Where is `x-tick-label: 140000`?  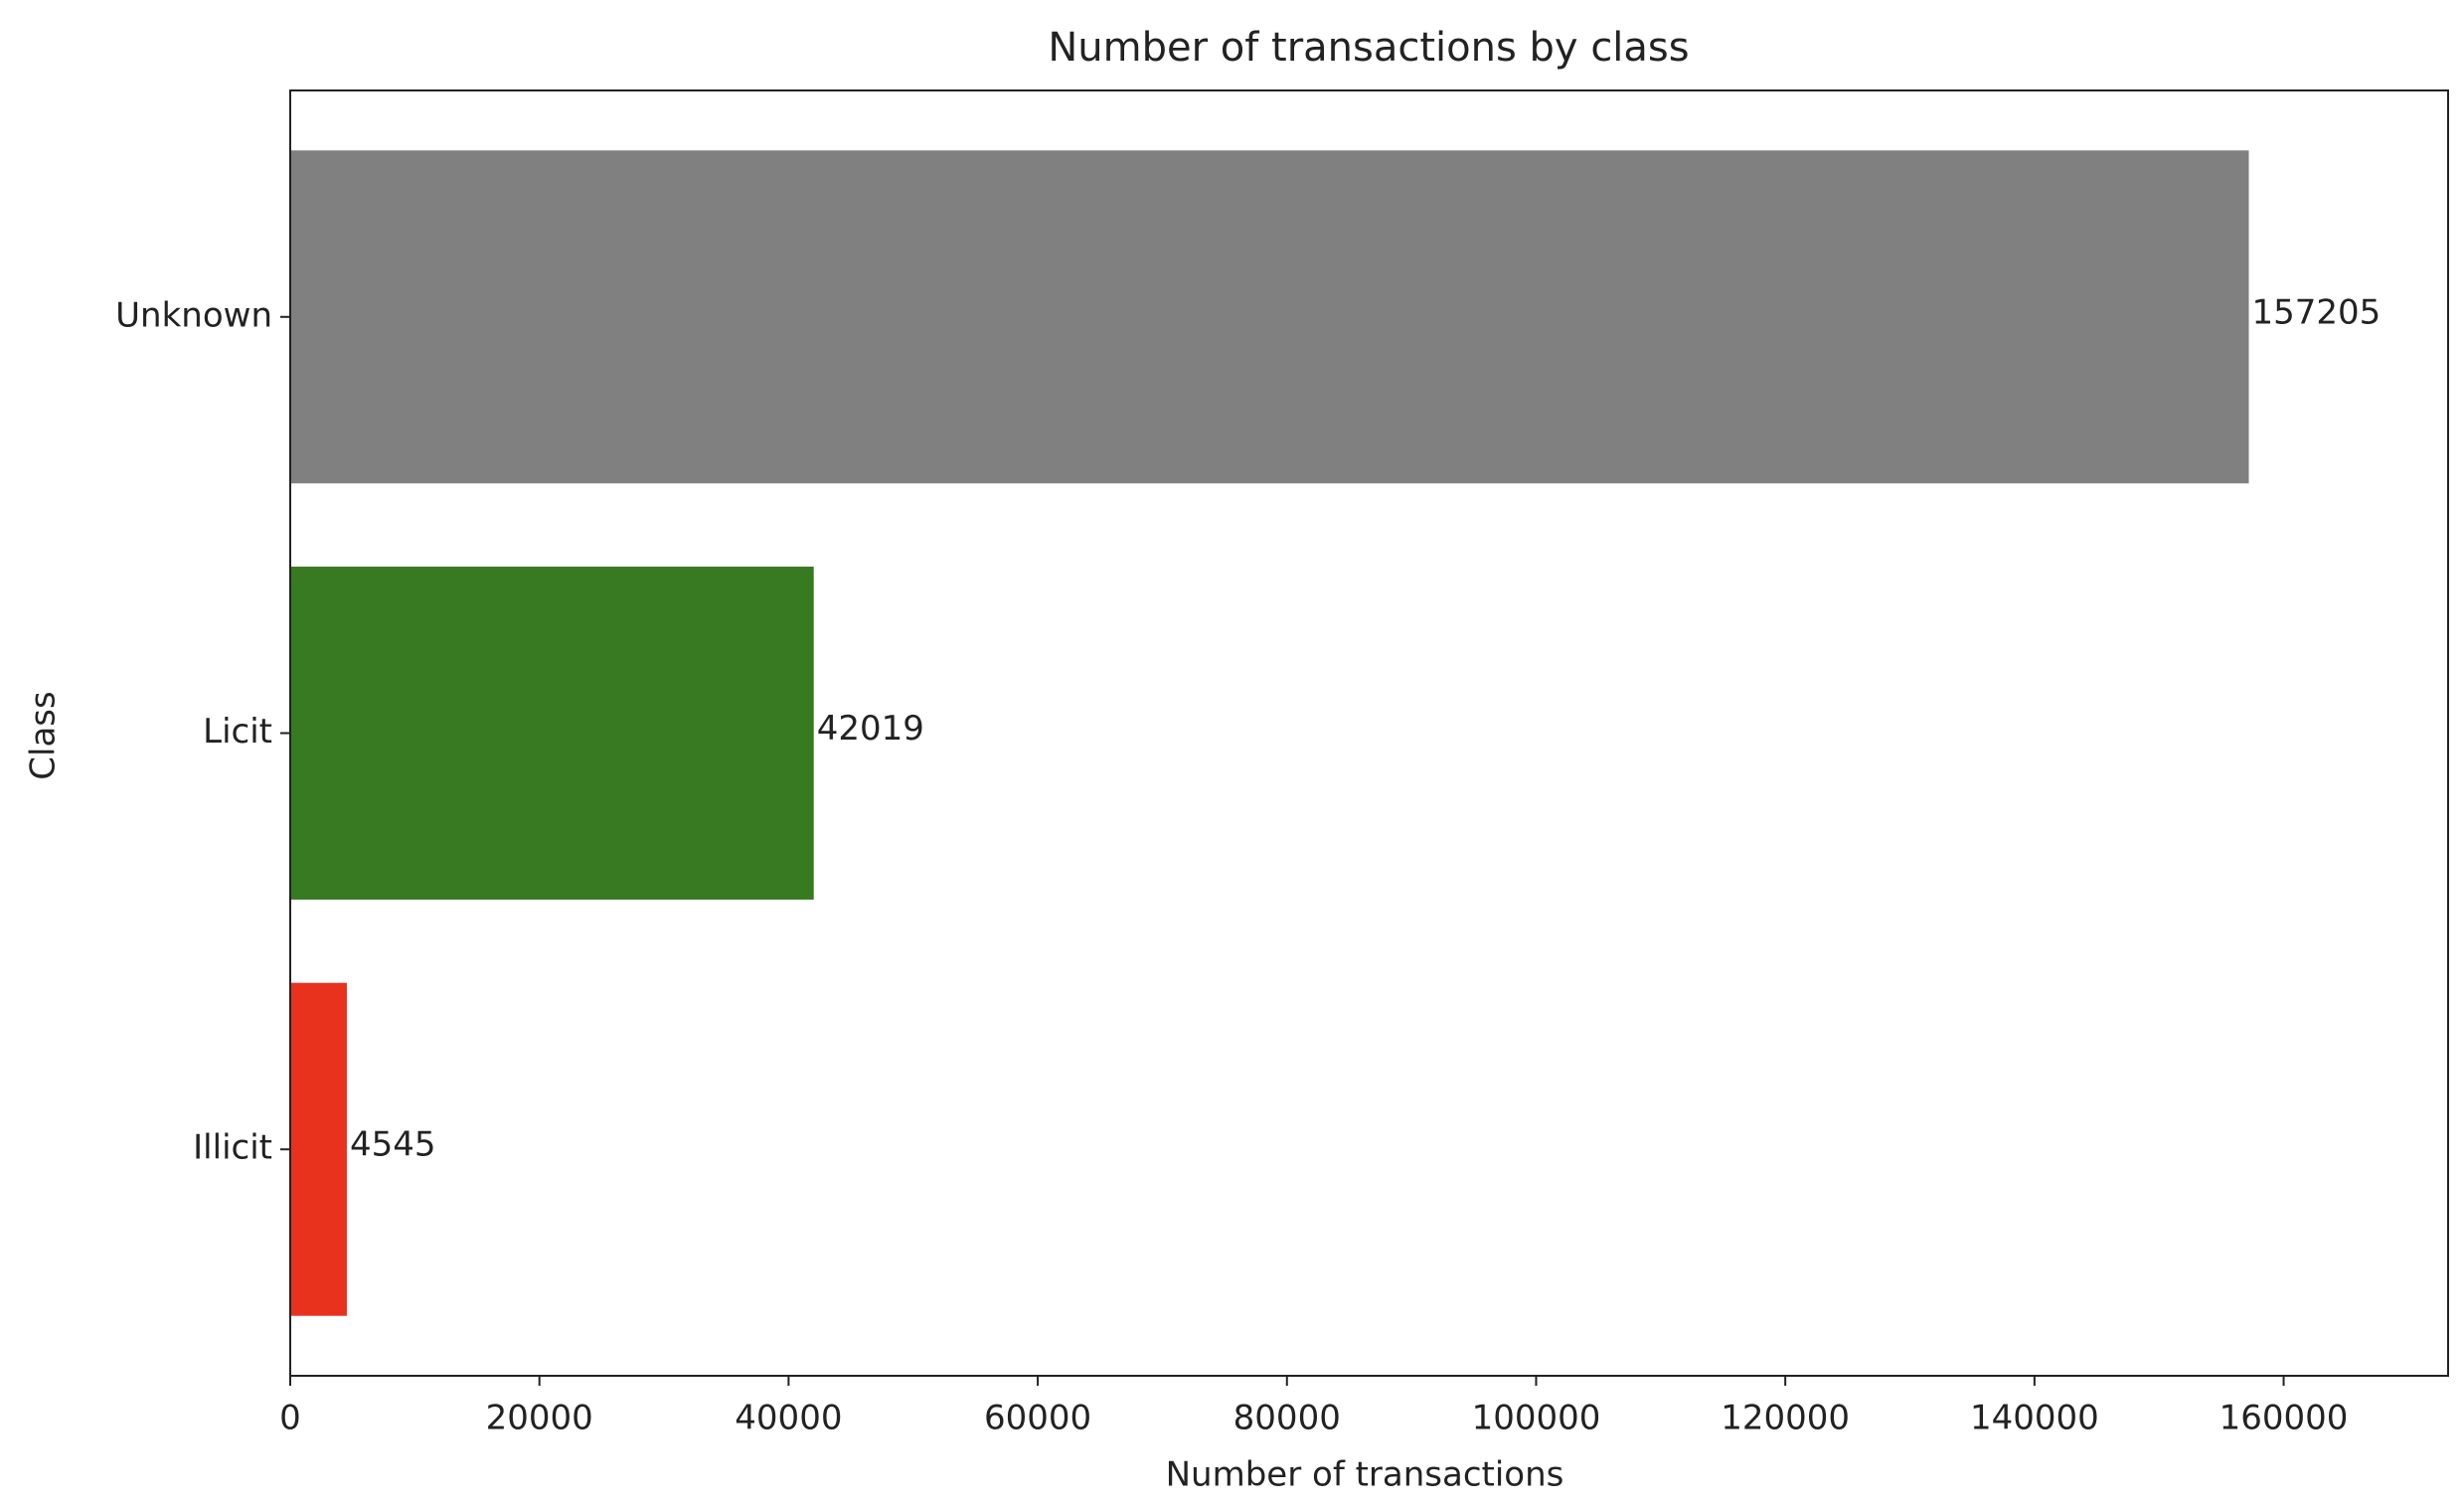 x-tick-label: 140000 is located at coordinates (2035, 1418).